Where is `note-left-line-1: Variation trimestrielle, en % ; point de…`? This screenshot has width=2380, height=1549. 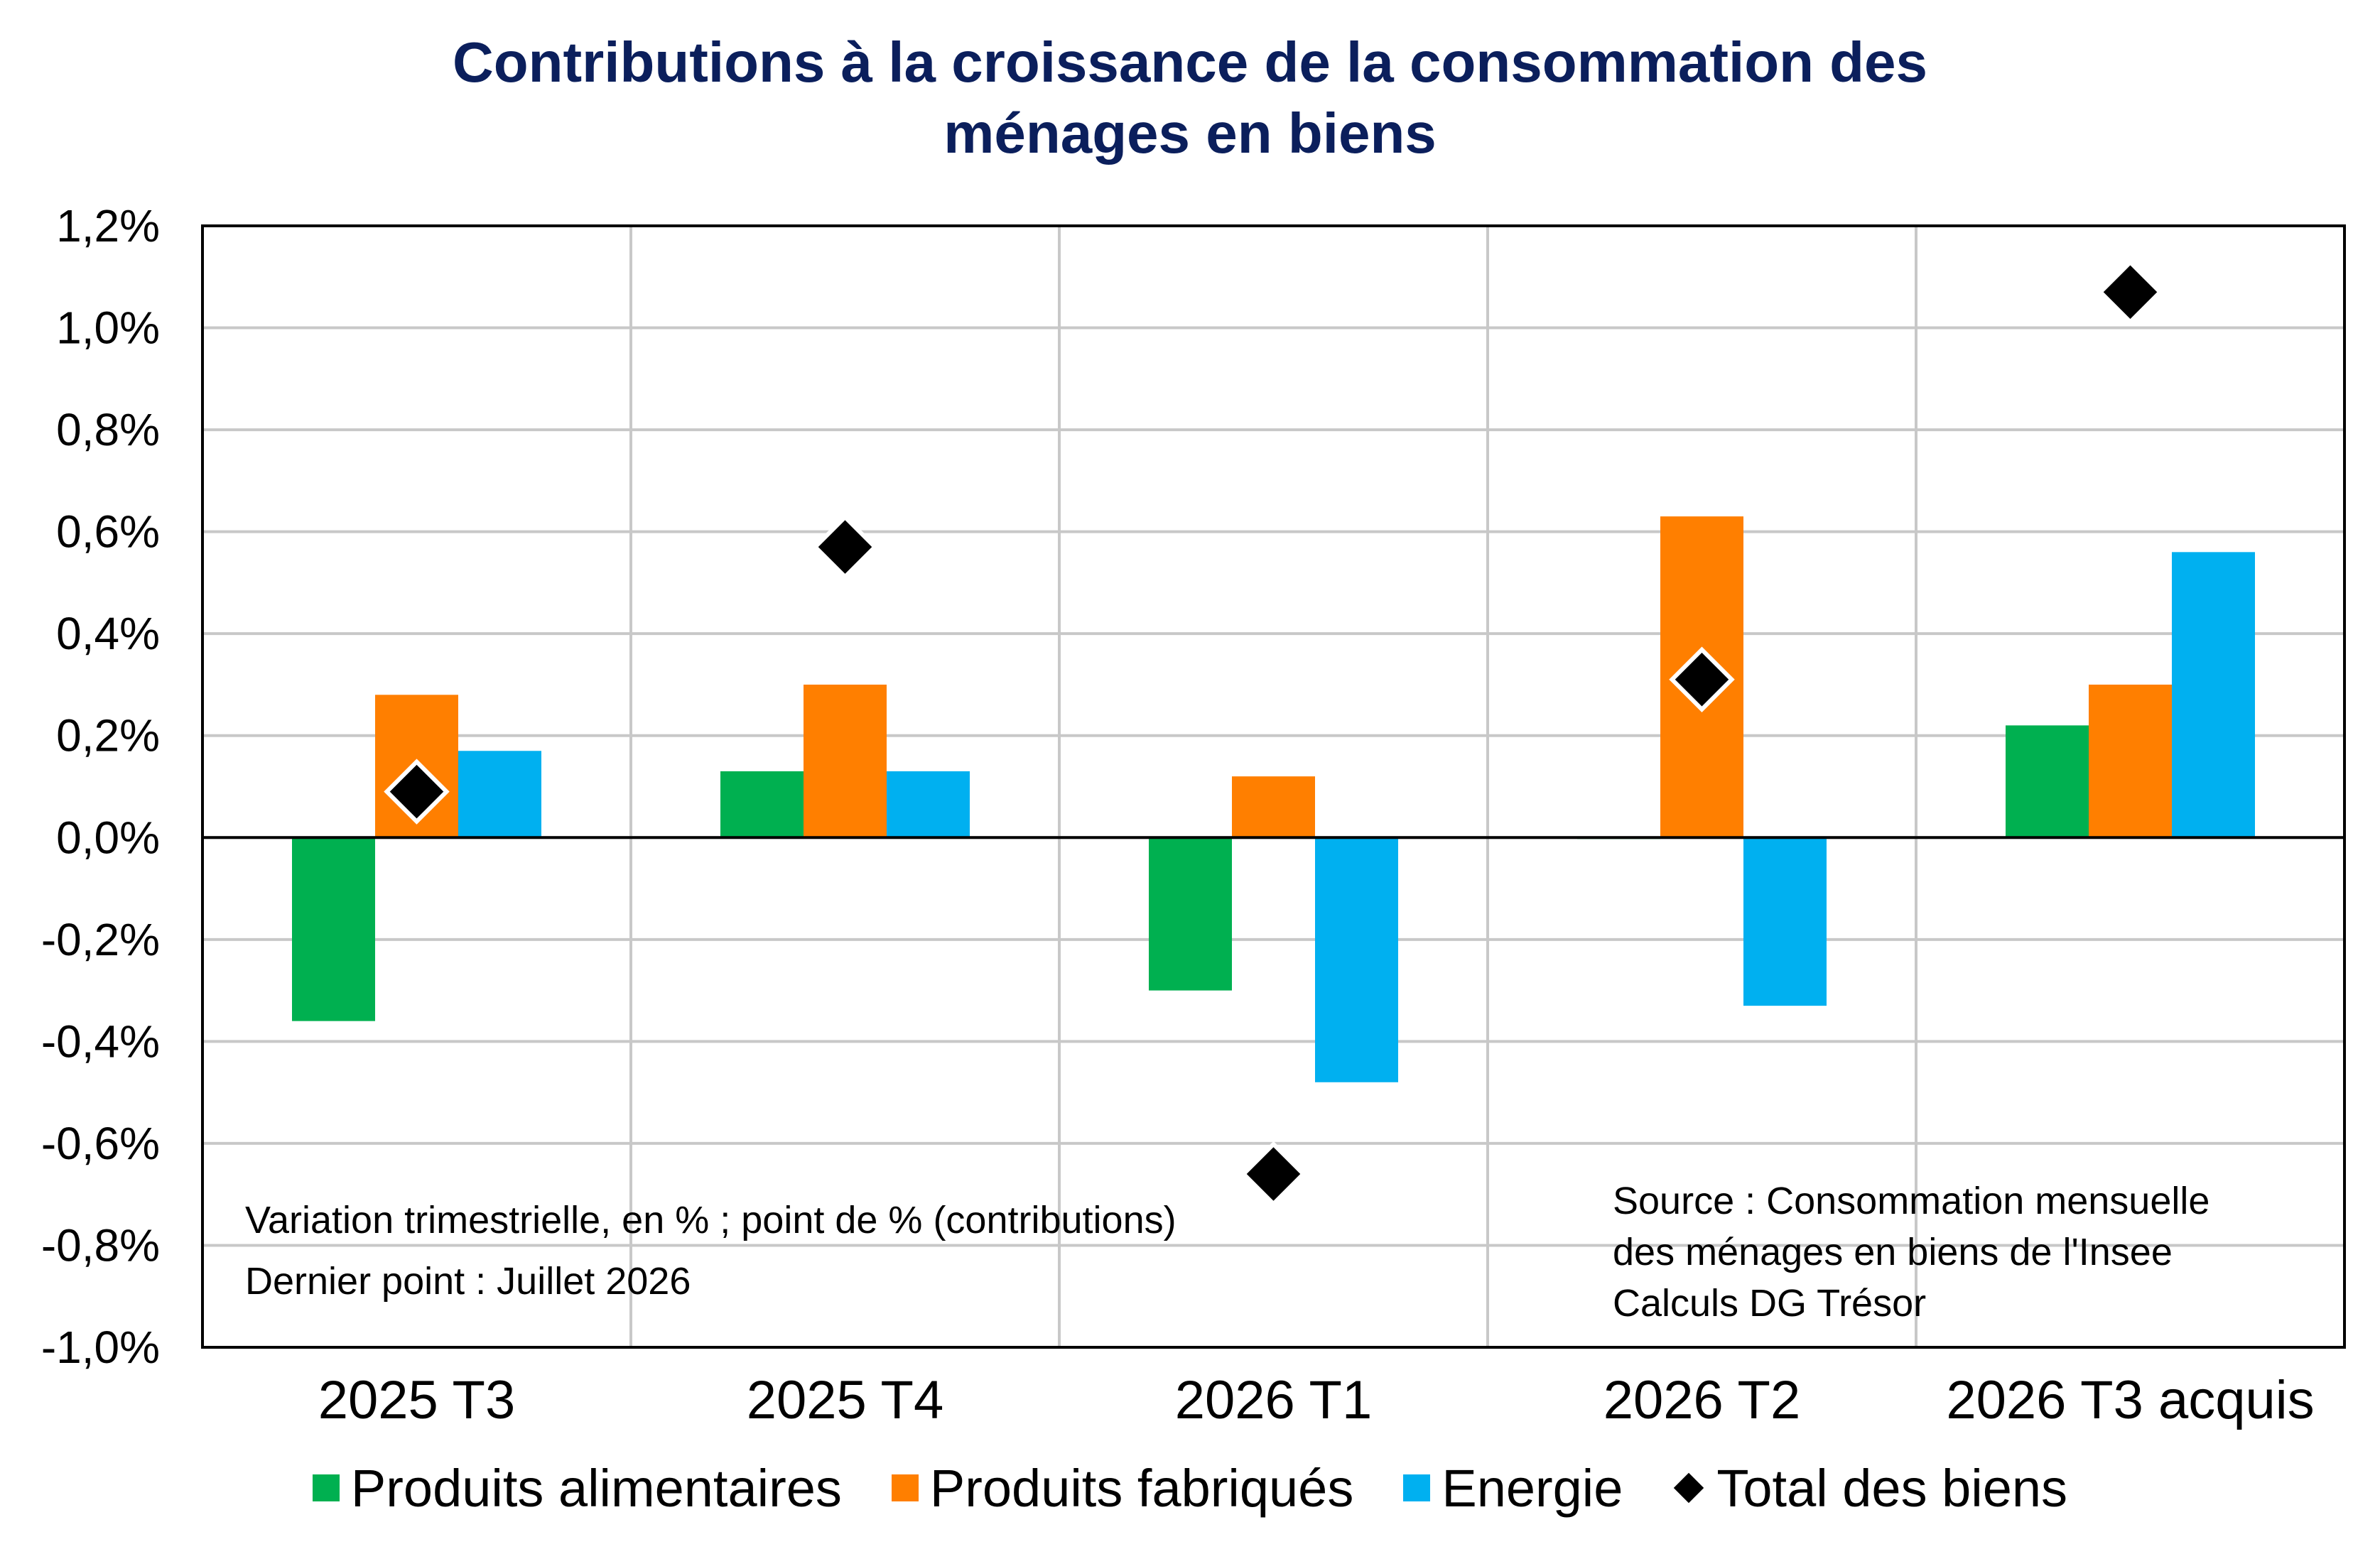 note-left-line-1: Variation trimestrielle, en % ; point de… is located at coordinates (711, 1220).